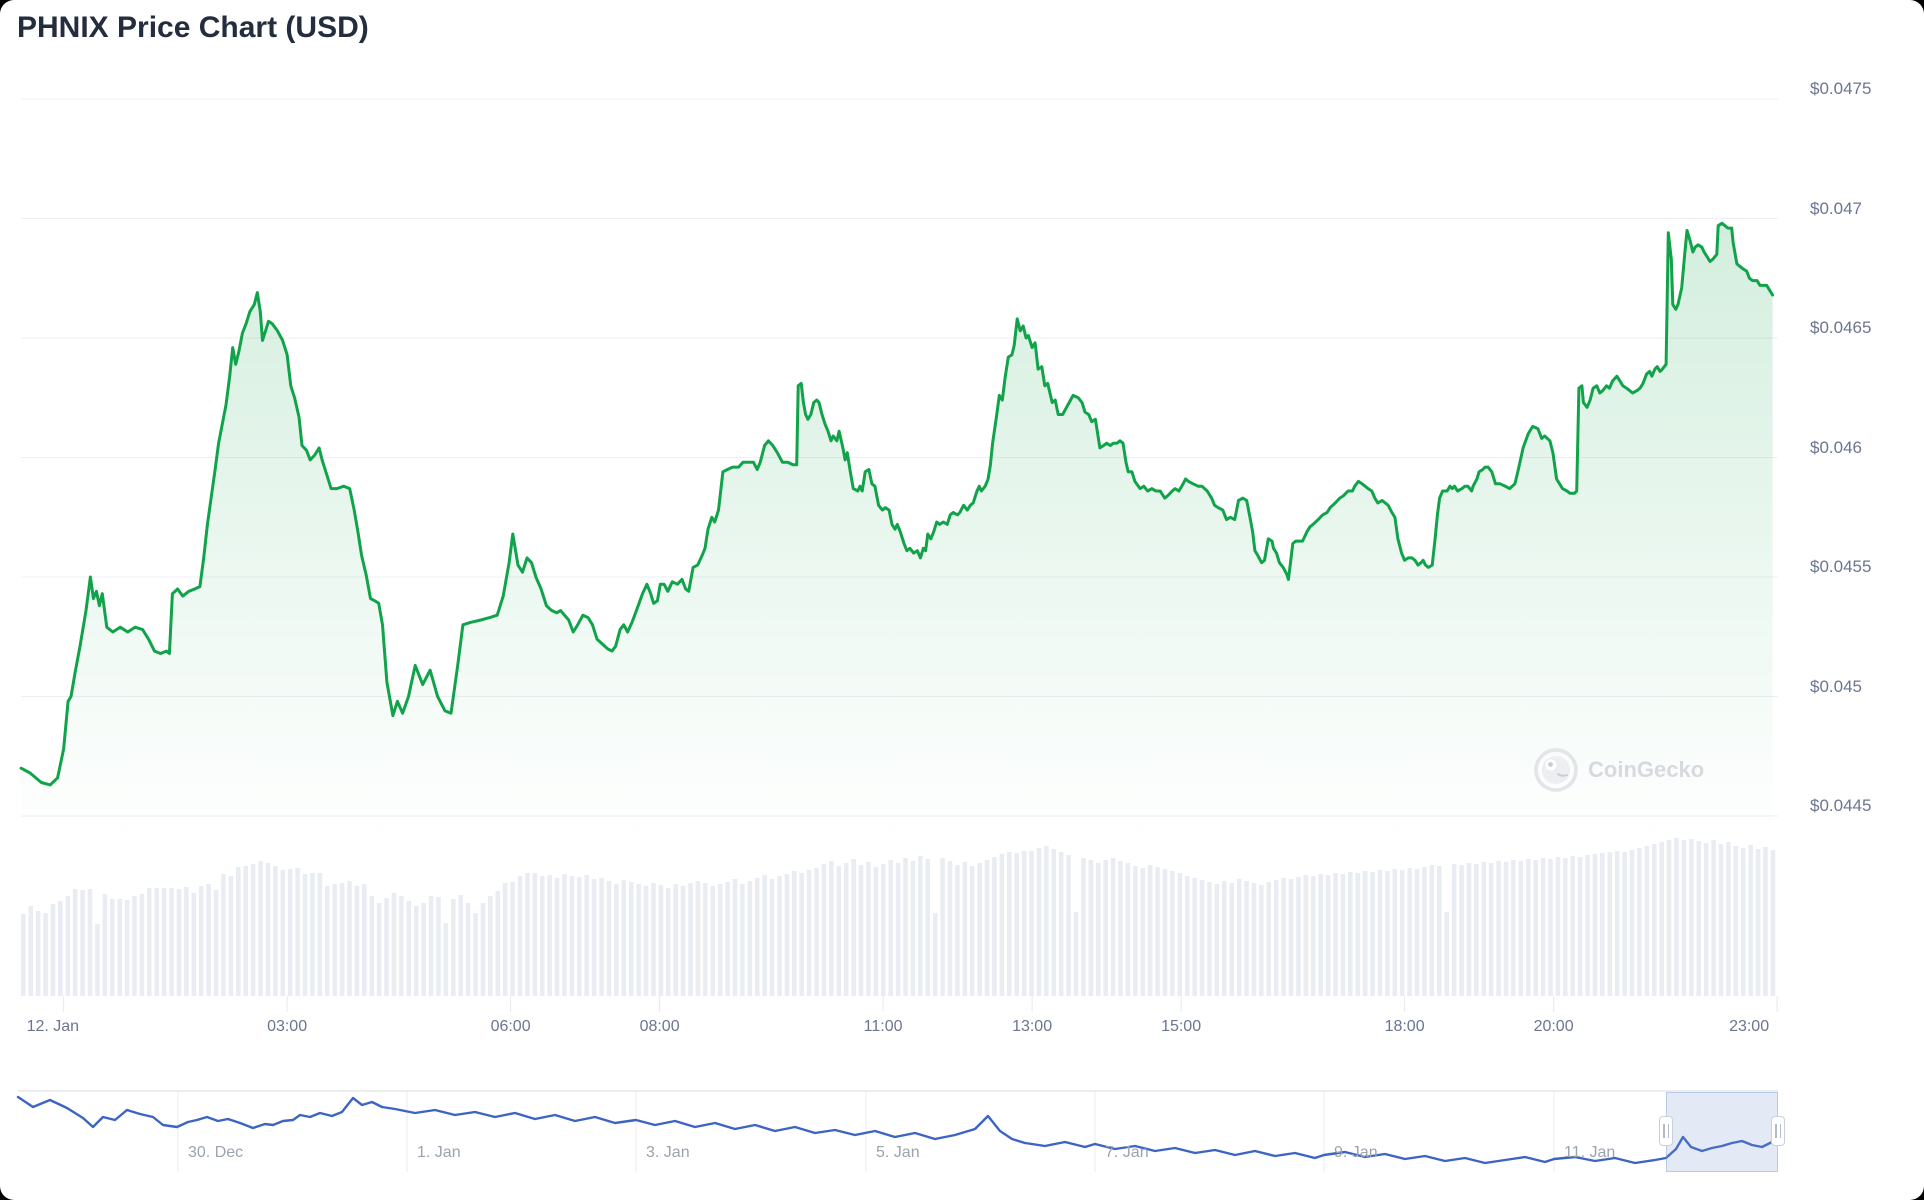 This screenshot has width=1924, height=1200. I want to click on y-axis-label: $0.045, so click(1836, 686).